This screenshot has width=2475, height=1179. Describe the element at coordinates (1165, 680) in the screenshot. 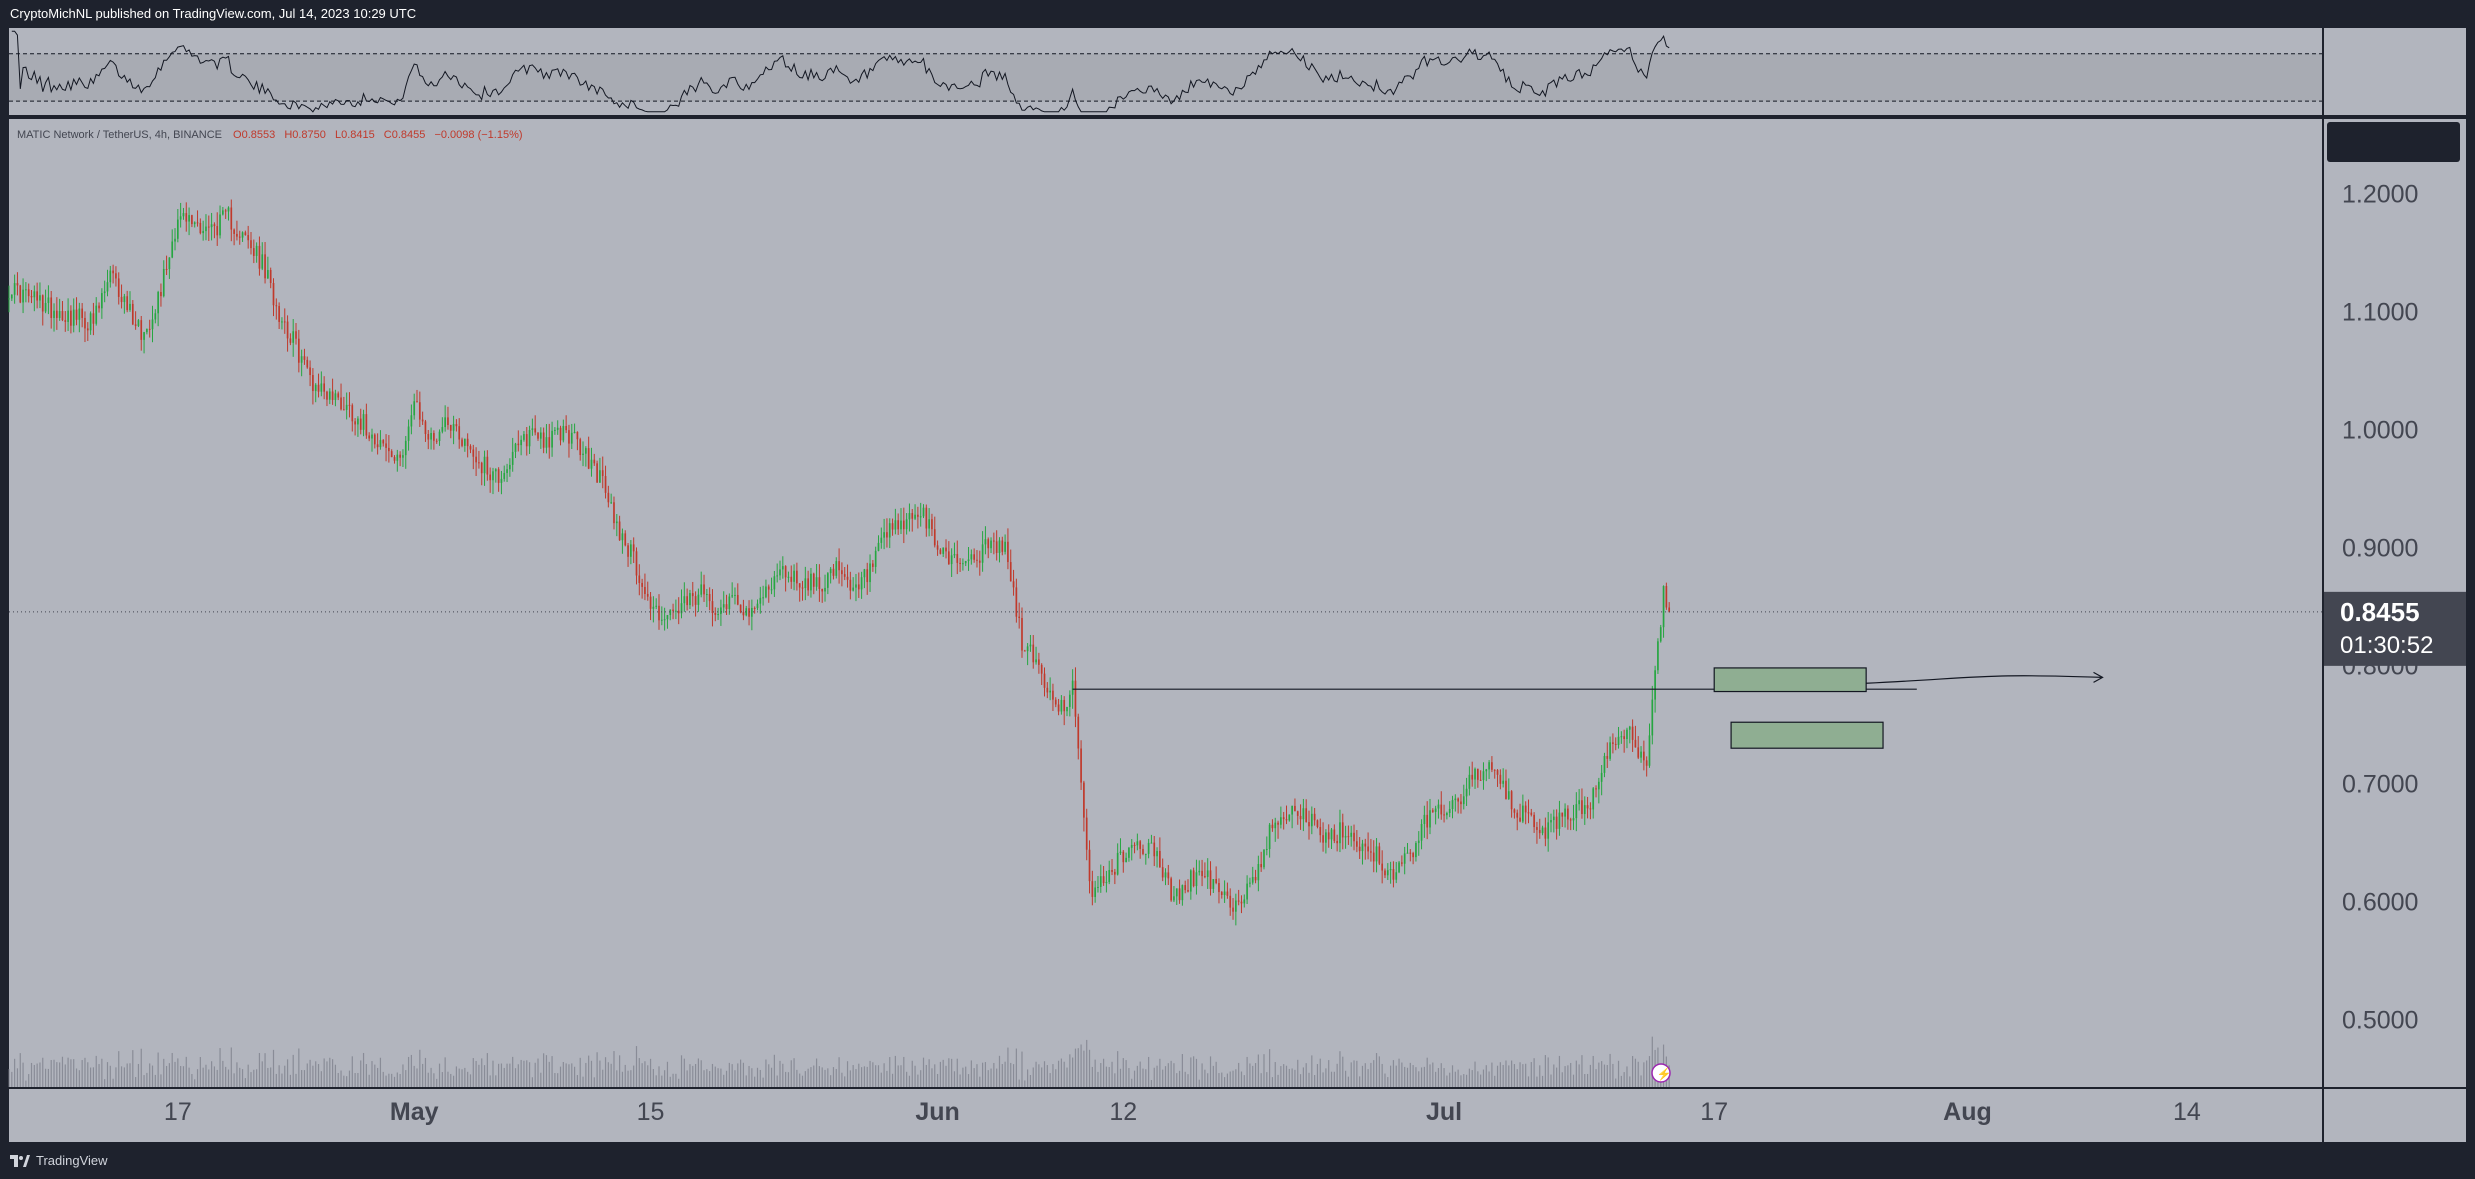

I see `drawing-layer` at that location.